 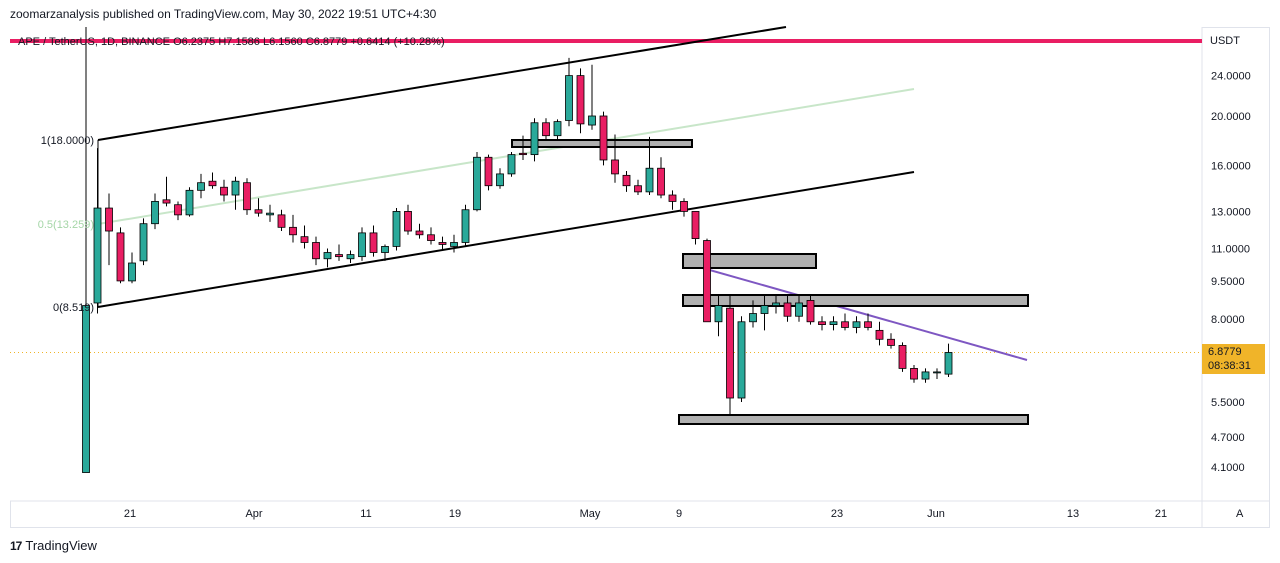 I want to click on auto-scale-button: A, so click(x=1240, y=514).